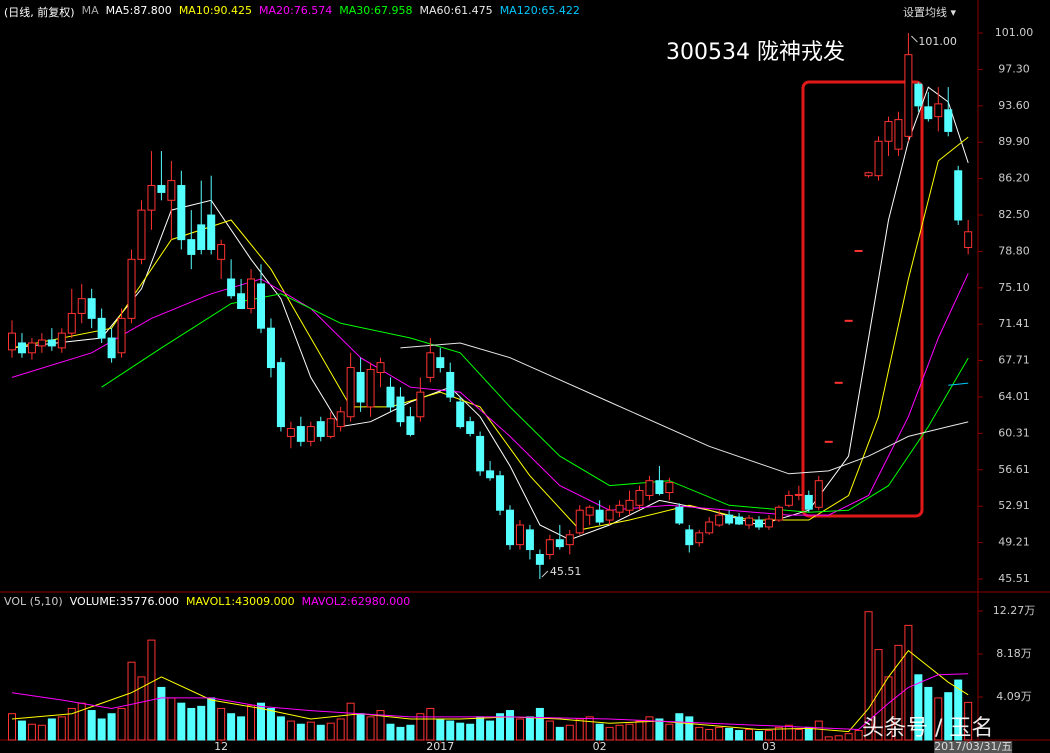  I want to click on max-label: 101.00, so click(937, 41).